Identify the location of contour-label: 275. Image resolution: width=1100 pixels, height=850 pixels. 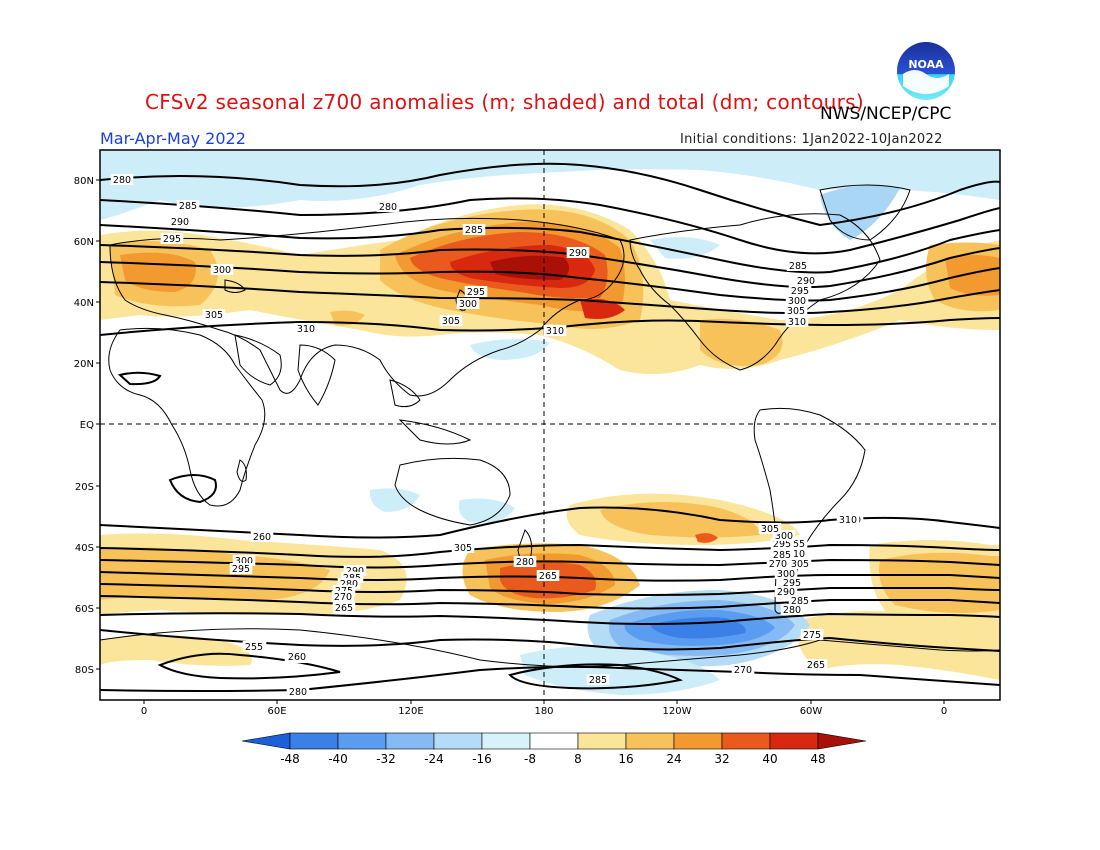
(812, 635).